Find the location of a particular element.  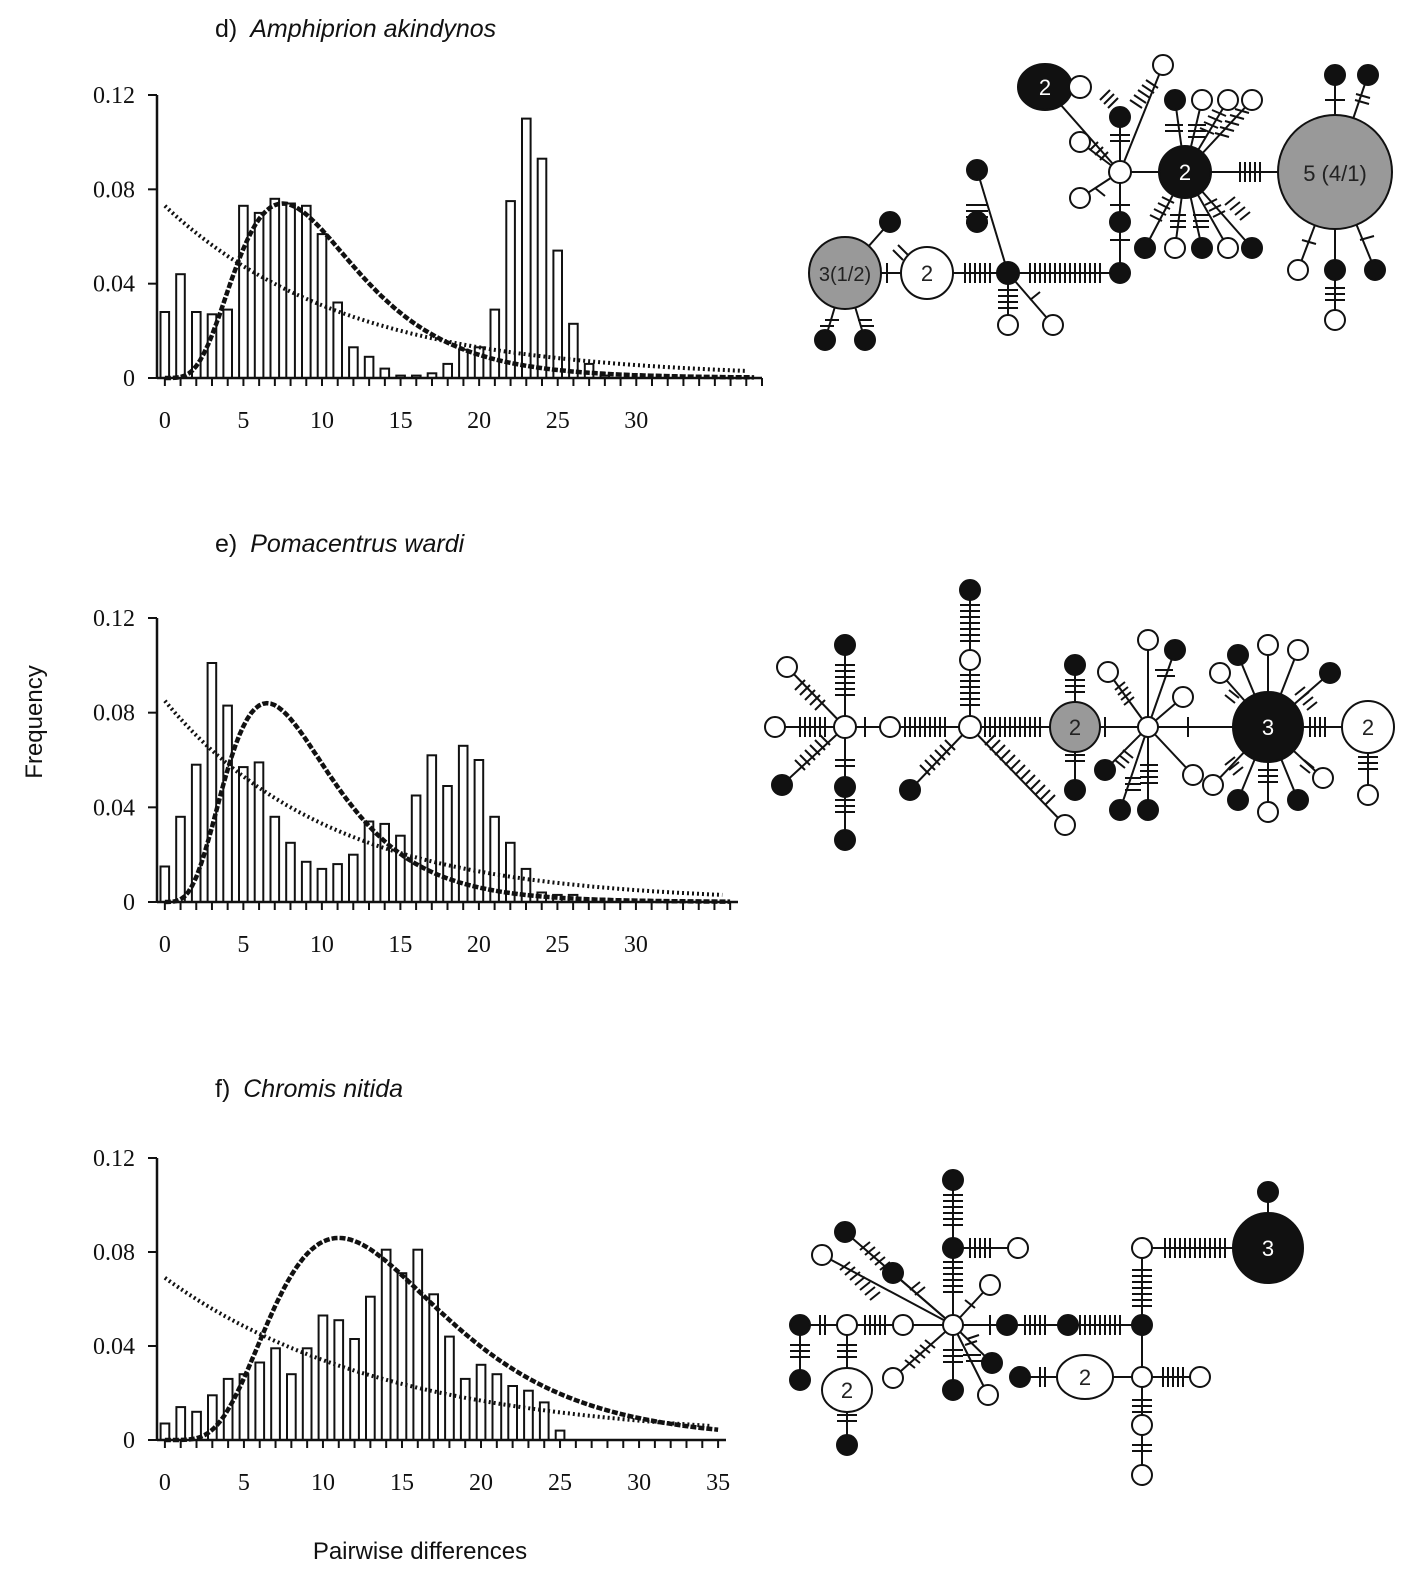

panel-f-species: Chromis nitida is located at coordinates (323, 1089).